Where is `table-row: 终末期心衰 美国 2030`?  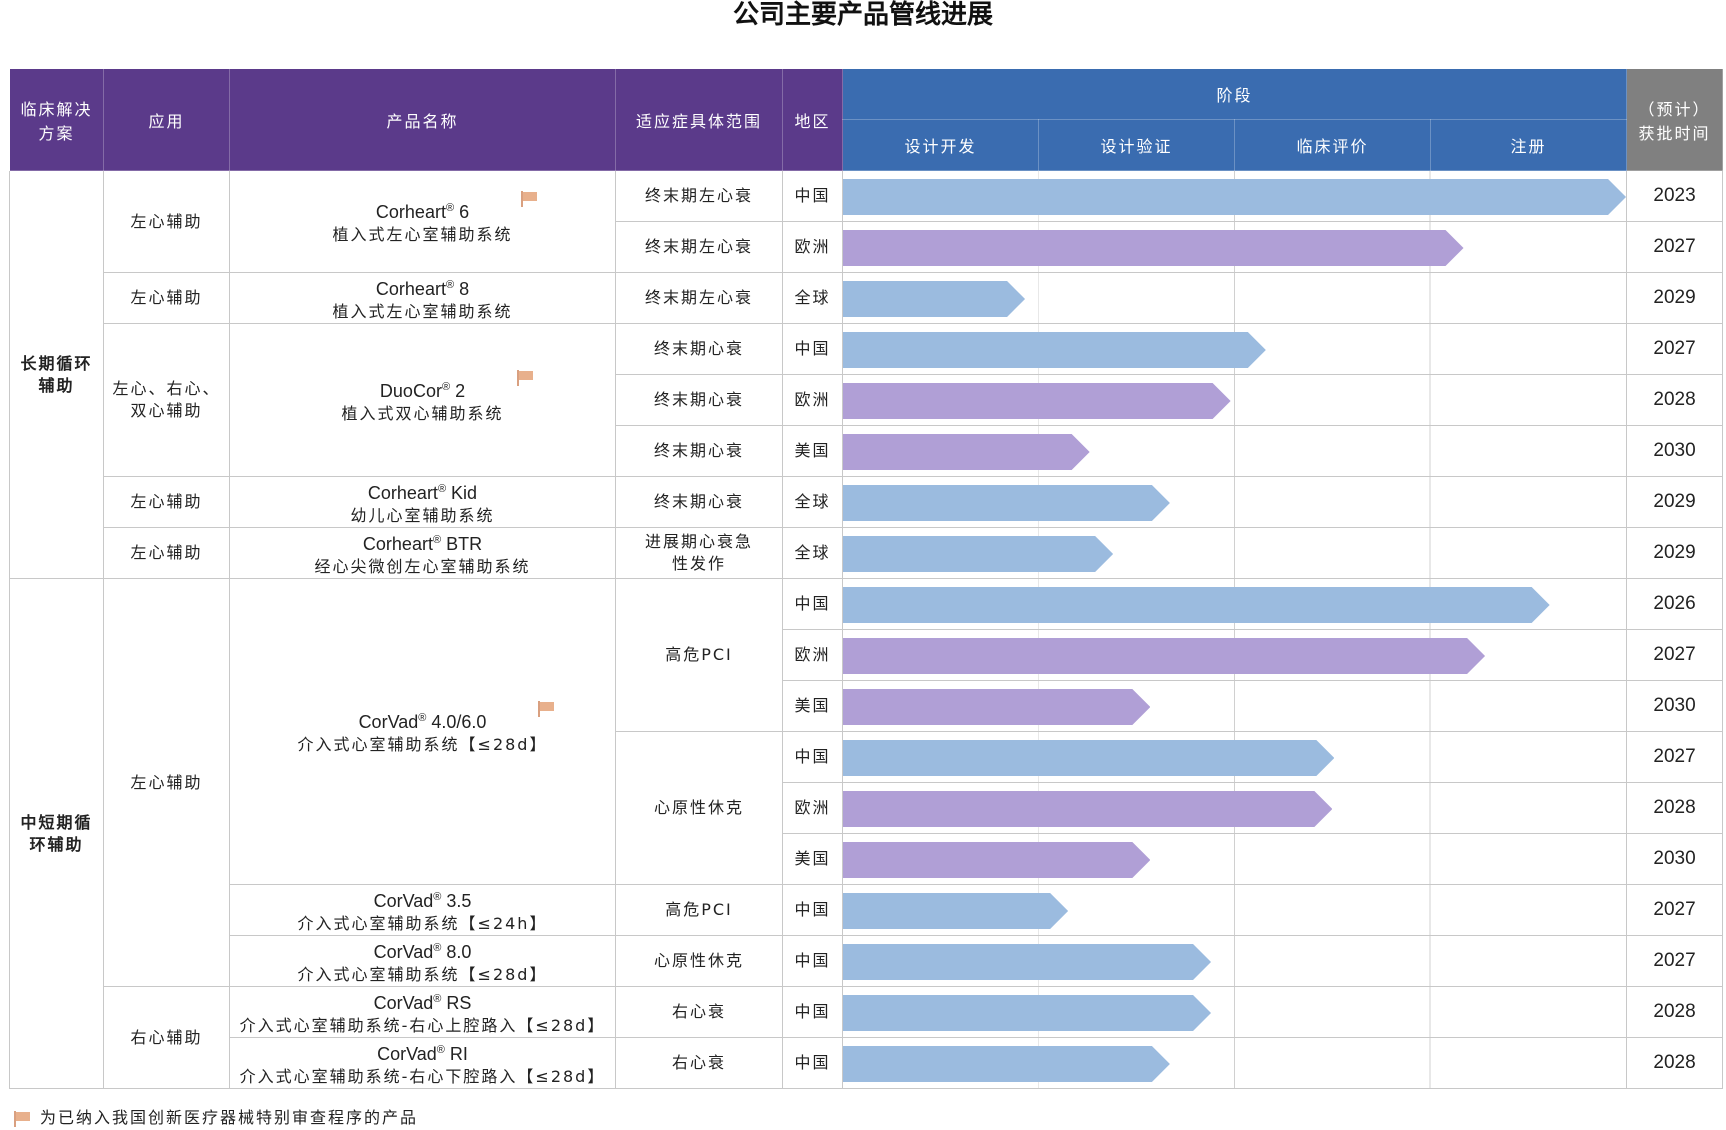 table-row: 终末期心衰 美国 2030 is located at coordinates (867, 451).